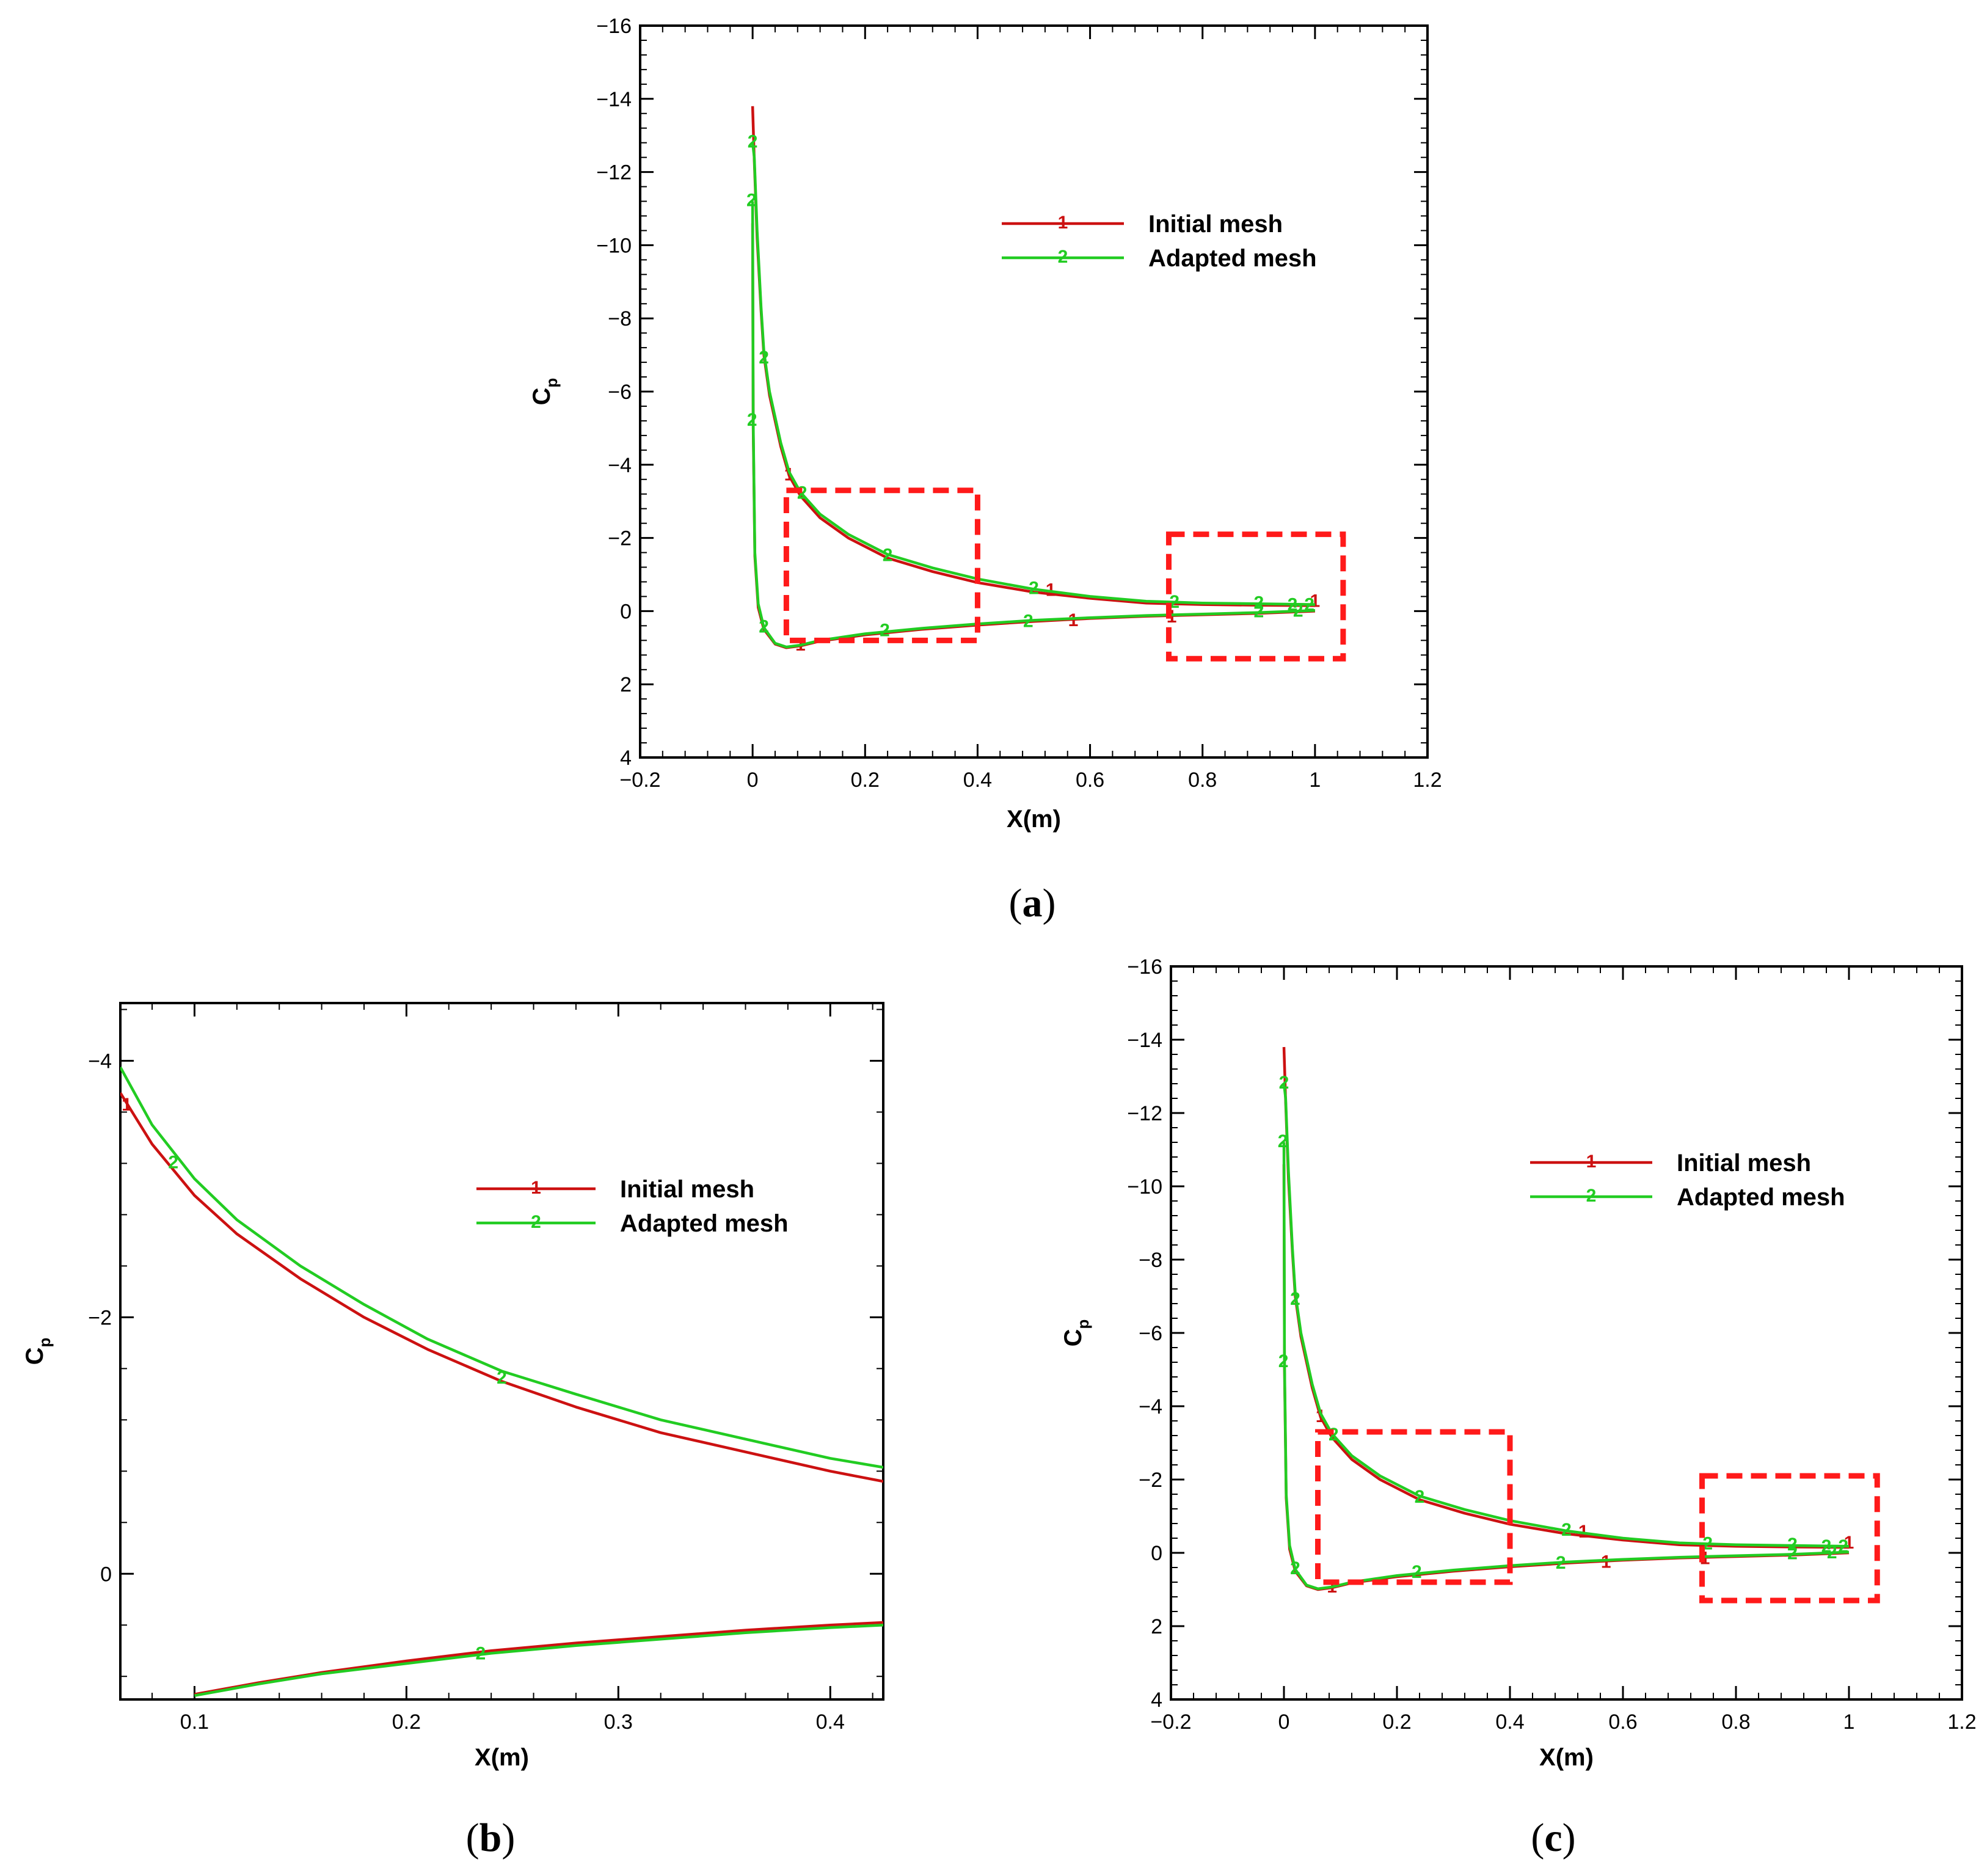 The image size is (1987, 1876). Describe the element at coordinates (491, 1838) in the screenshot. I see `caption-letter: b` at that location.